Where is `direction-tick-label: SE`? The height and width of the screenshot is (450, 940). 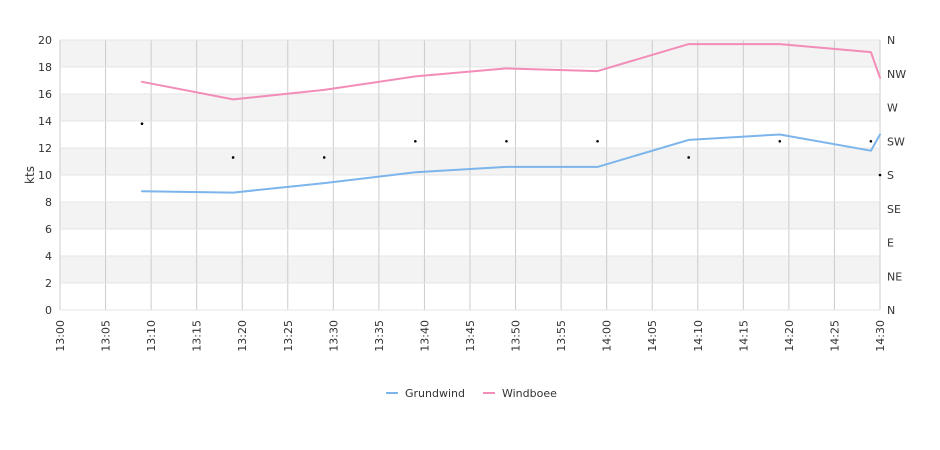 direction-tick-label: SE is located at coordinates (894, 209).